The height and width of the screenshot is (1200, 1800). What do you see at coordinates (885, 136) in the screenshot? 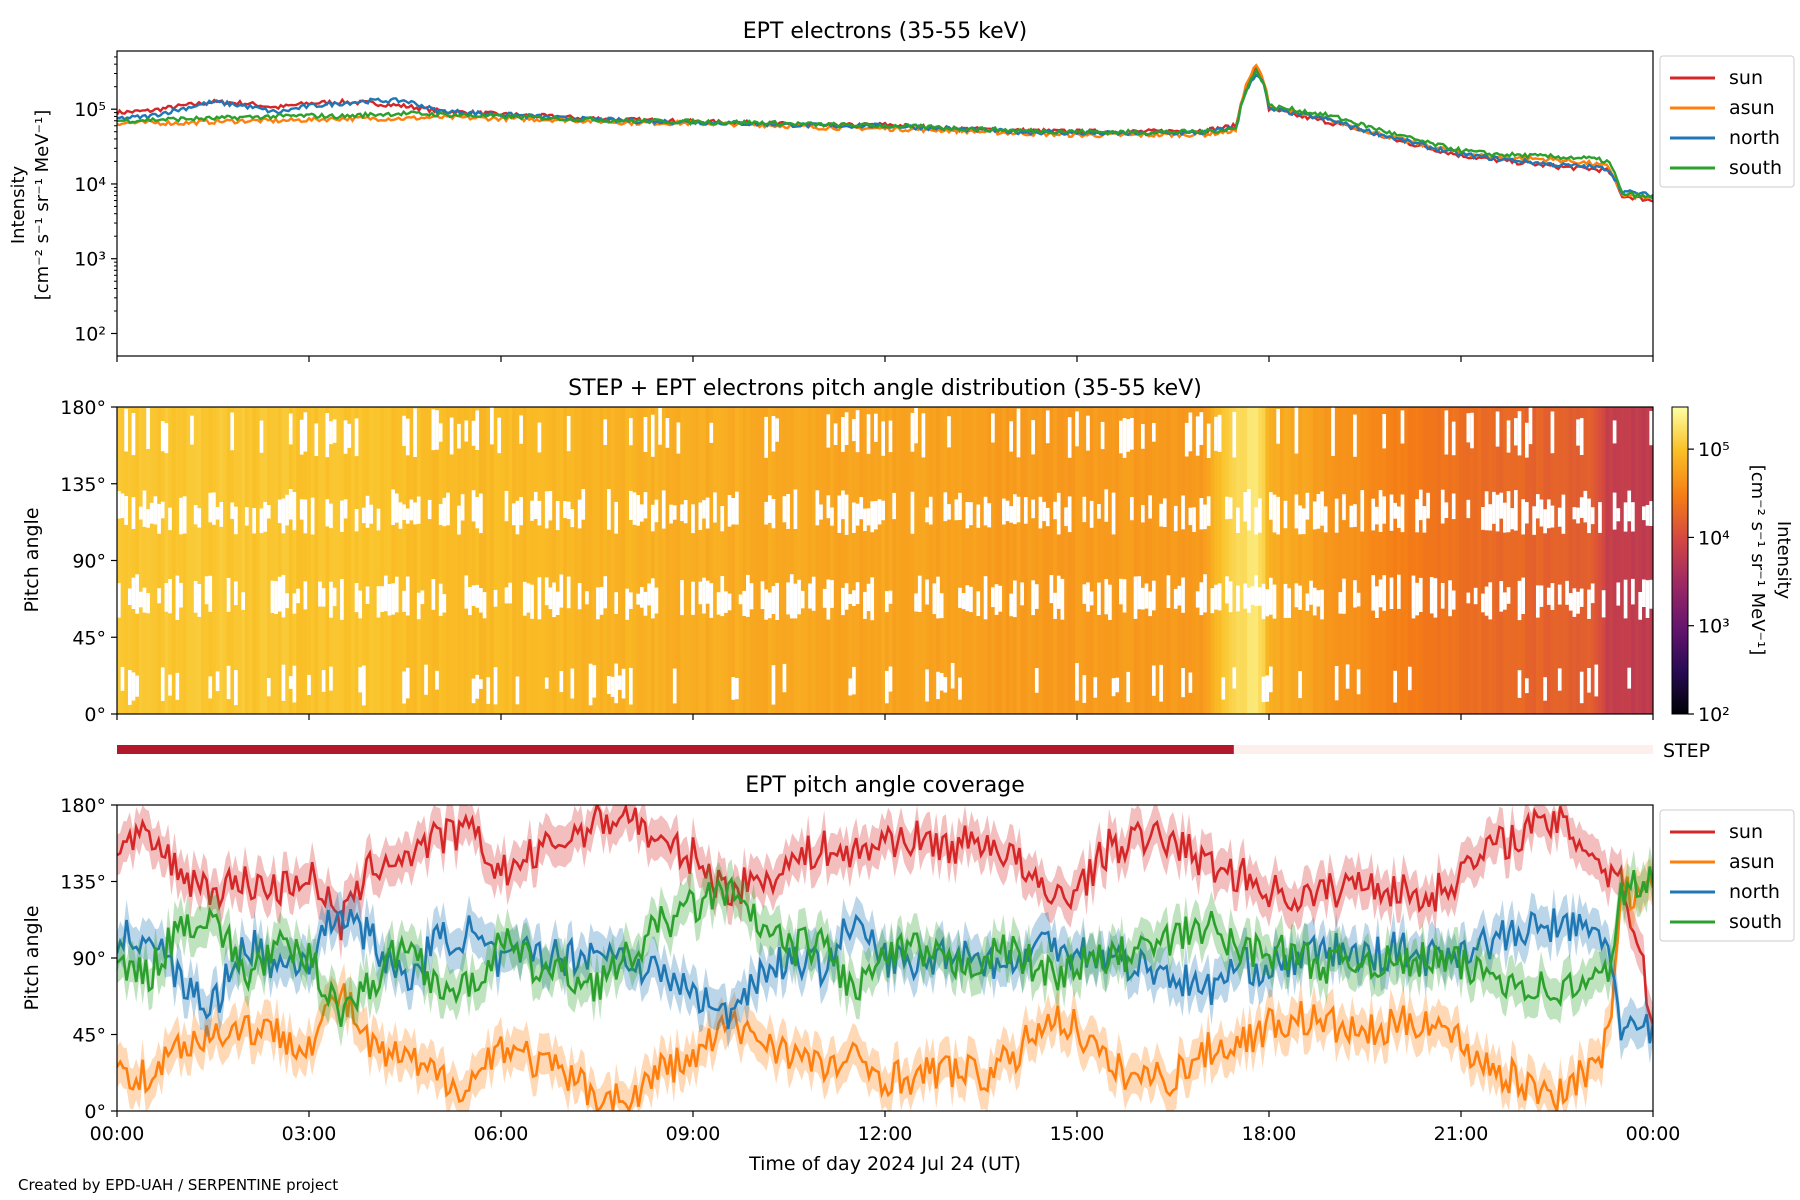
I see `intensity-line-north` at bounding box center [885, 136].